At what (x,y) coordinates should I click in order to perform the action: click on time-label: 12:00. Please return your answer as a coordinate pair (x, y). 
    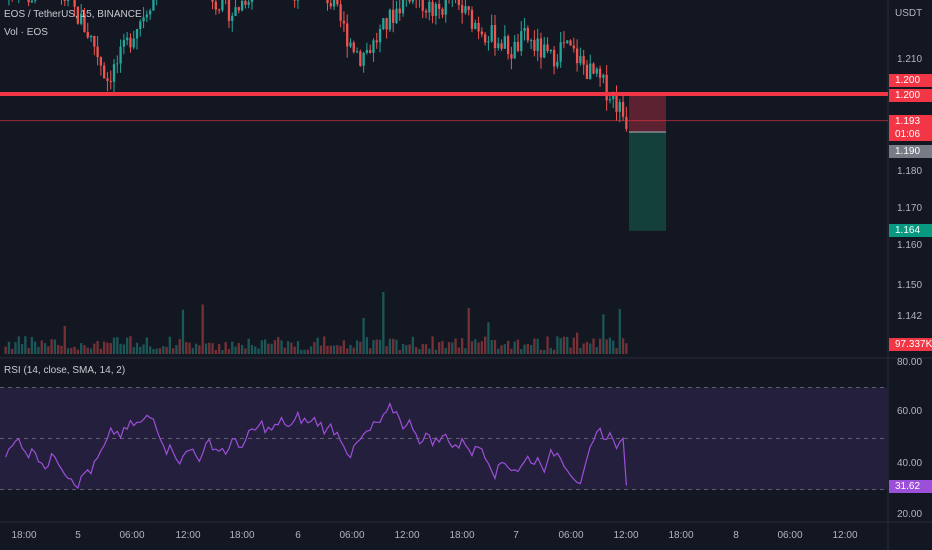
    Looking at the image, I should click on (845, 535).